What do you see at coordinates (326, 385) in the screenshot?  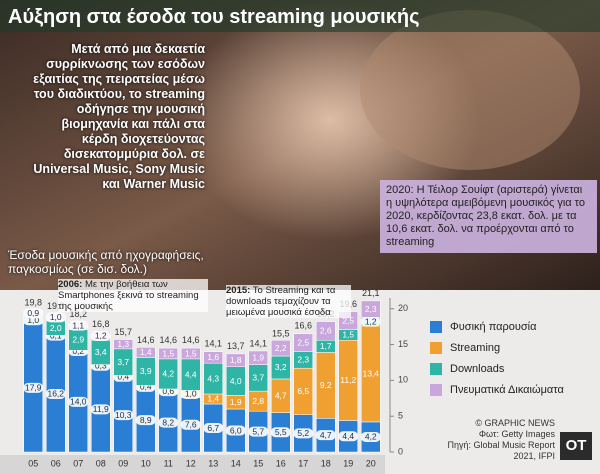 I see `value-label: 9,2` at bounding box center [326, 385].